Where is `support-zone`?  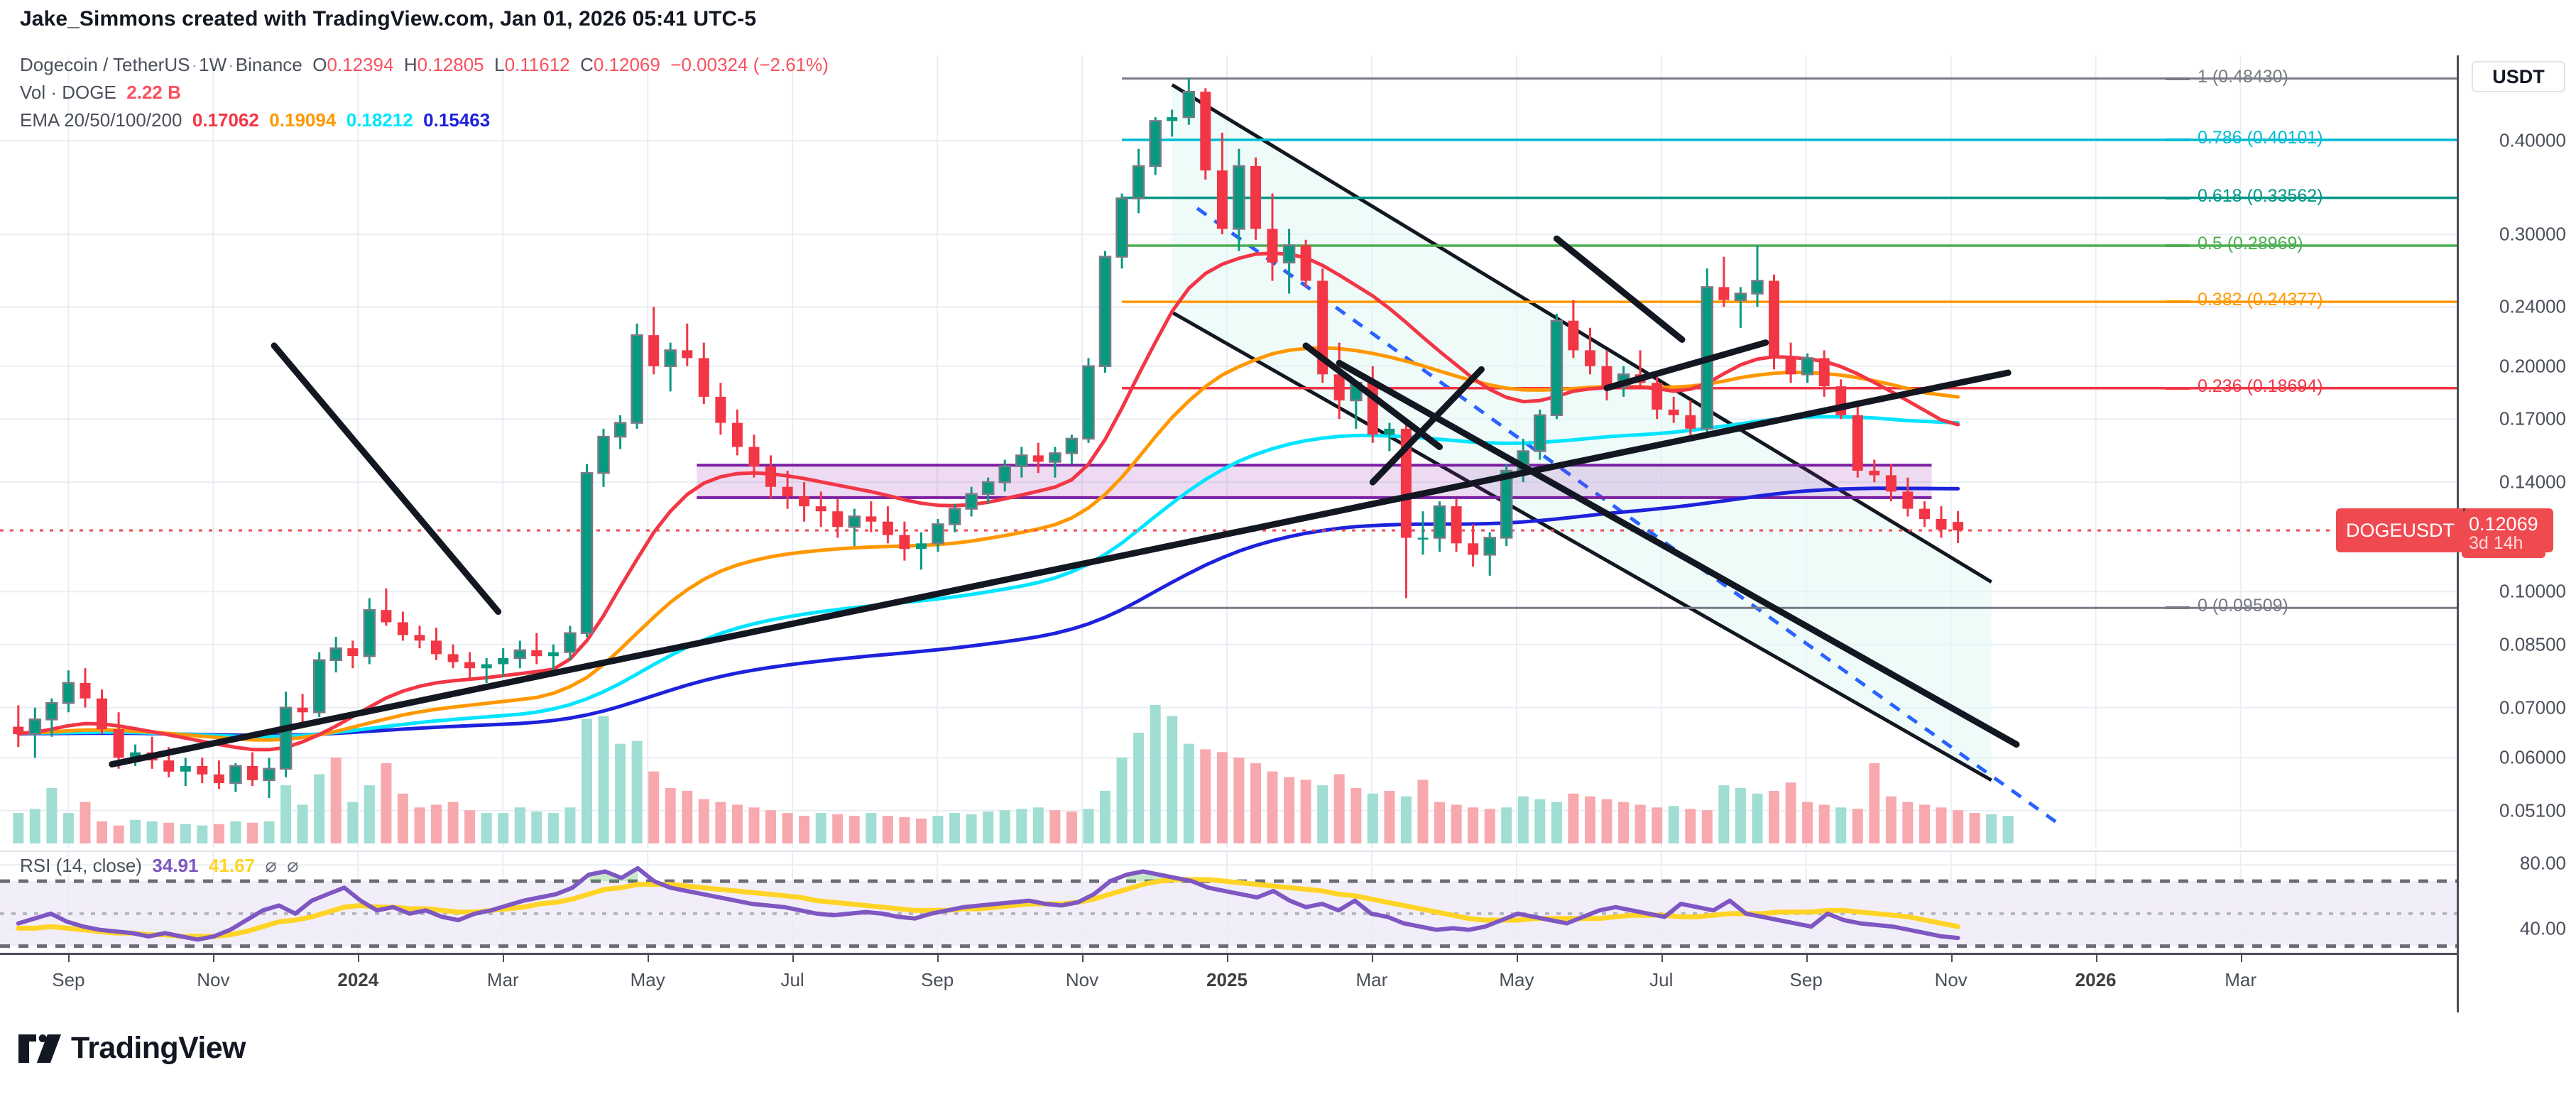
support-zone is located at coordinates (1314, 481).